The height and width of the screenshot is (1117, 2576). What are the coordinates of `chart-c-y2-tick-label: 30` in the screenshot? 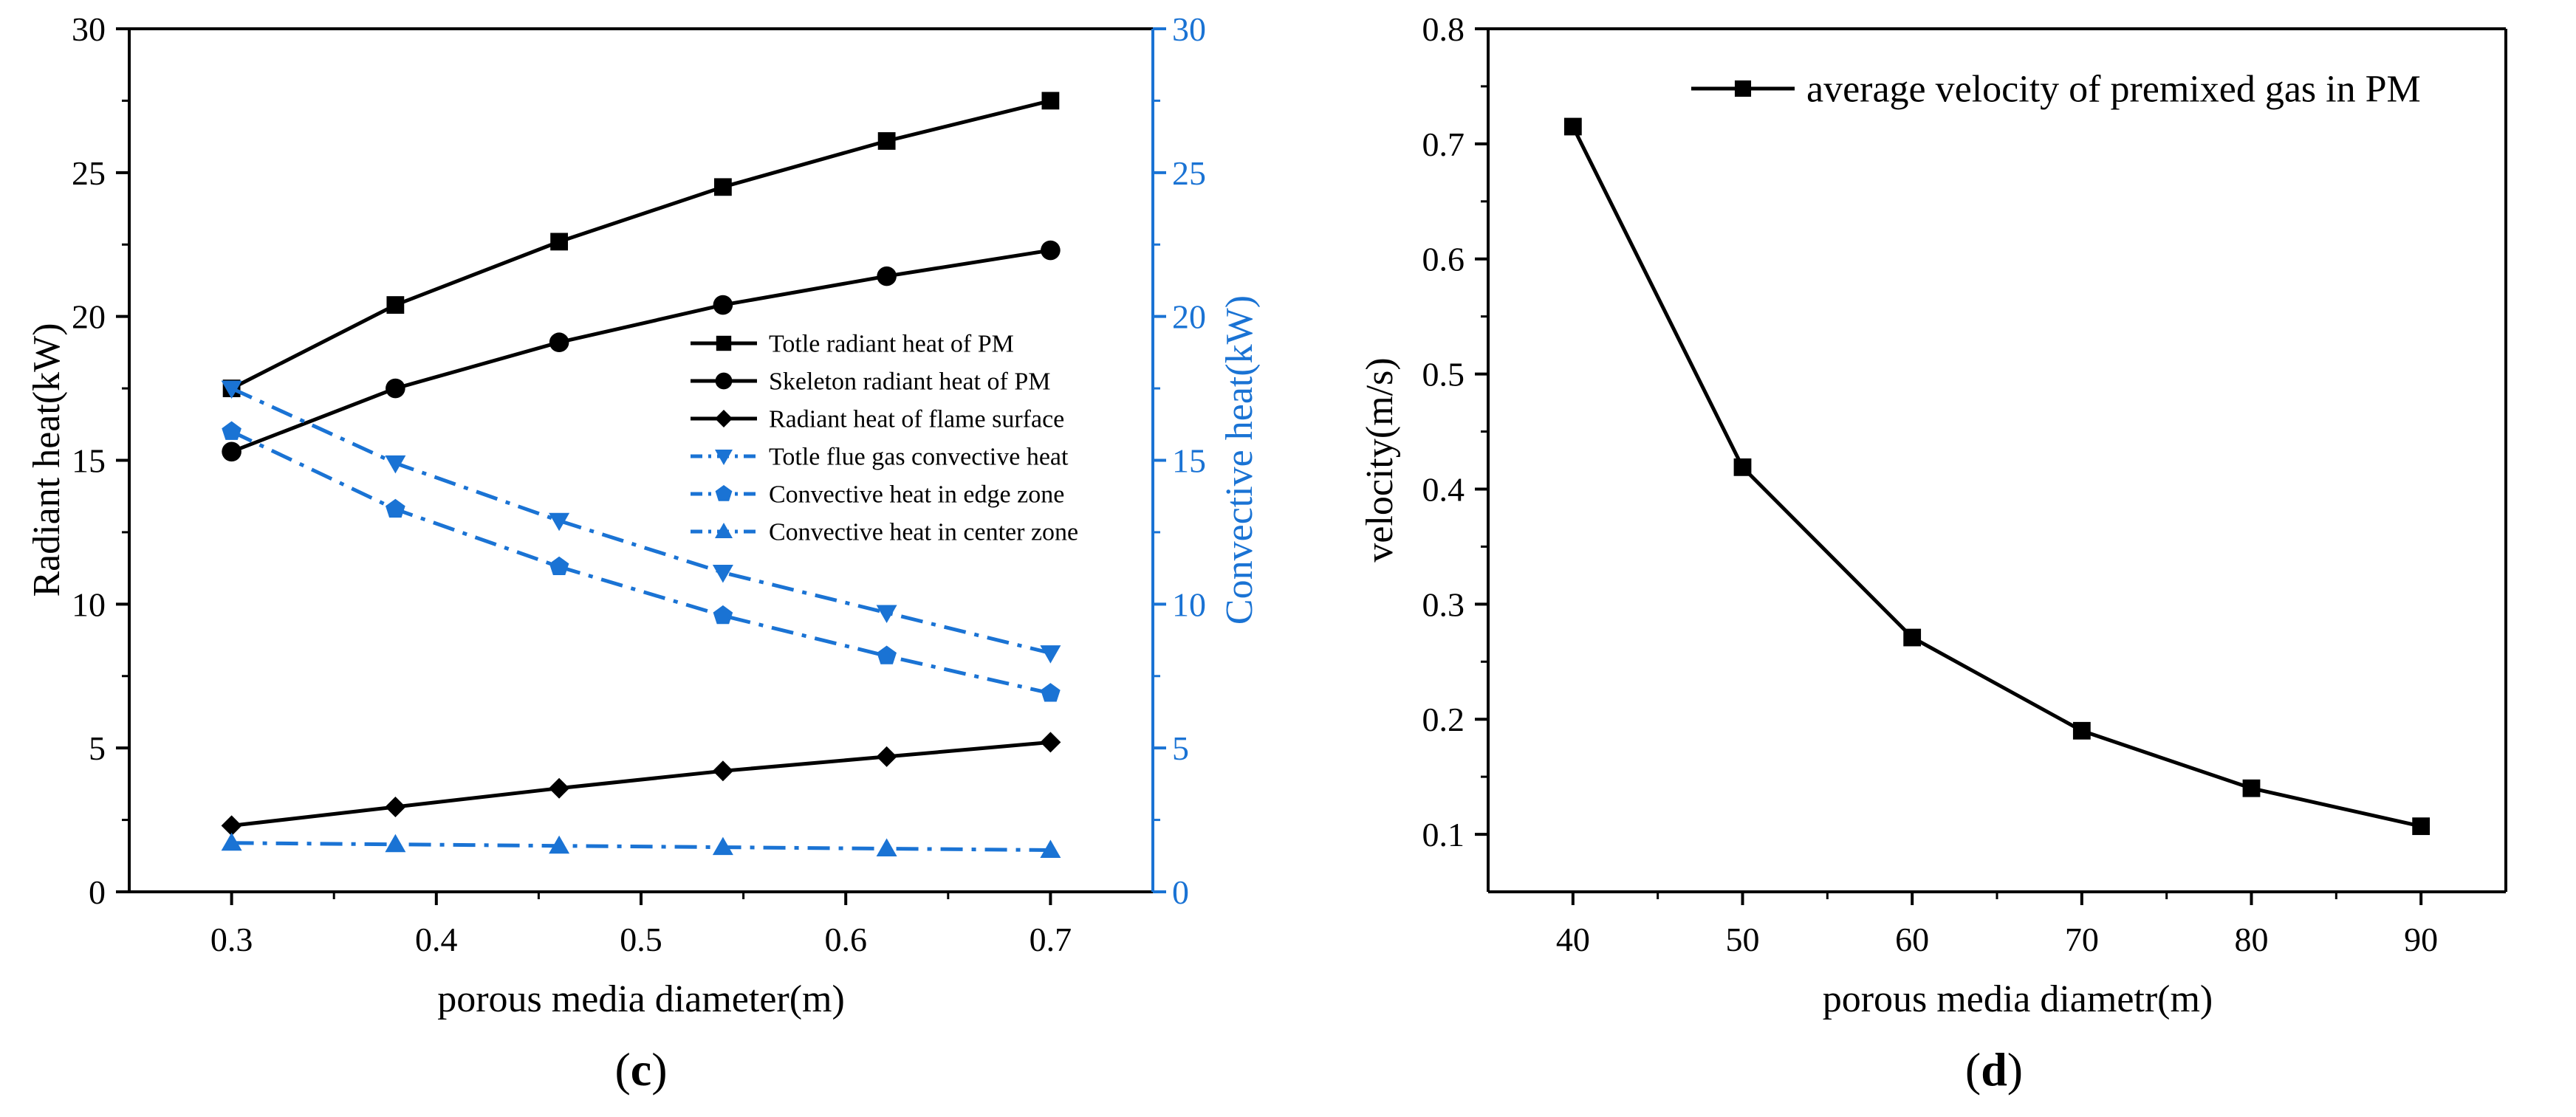 It's located at (1189, 29).